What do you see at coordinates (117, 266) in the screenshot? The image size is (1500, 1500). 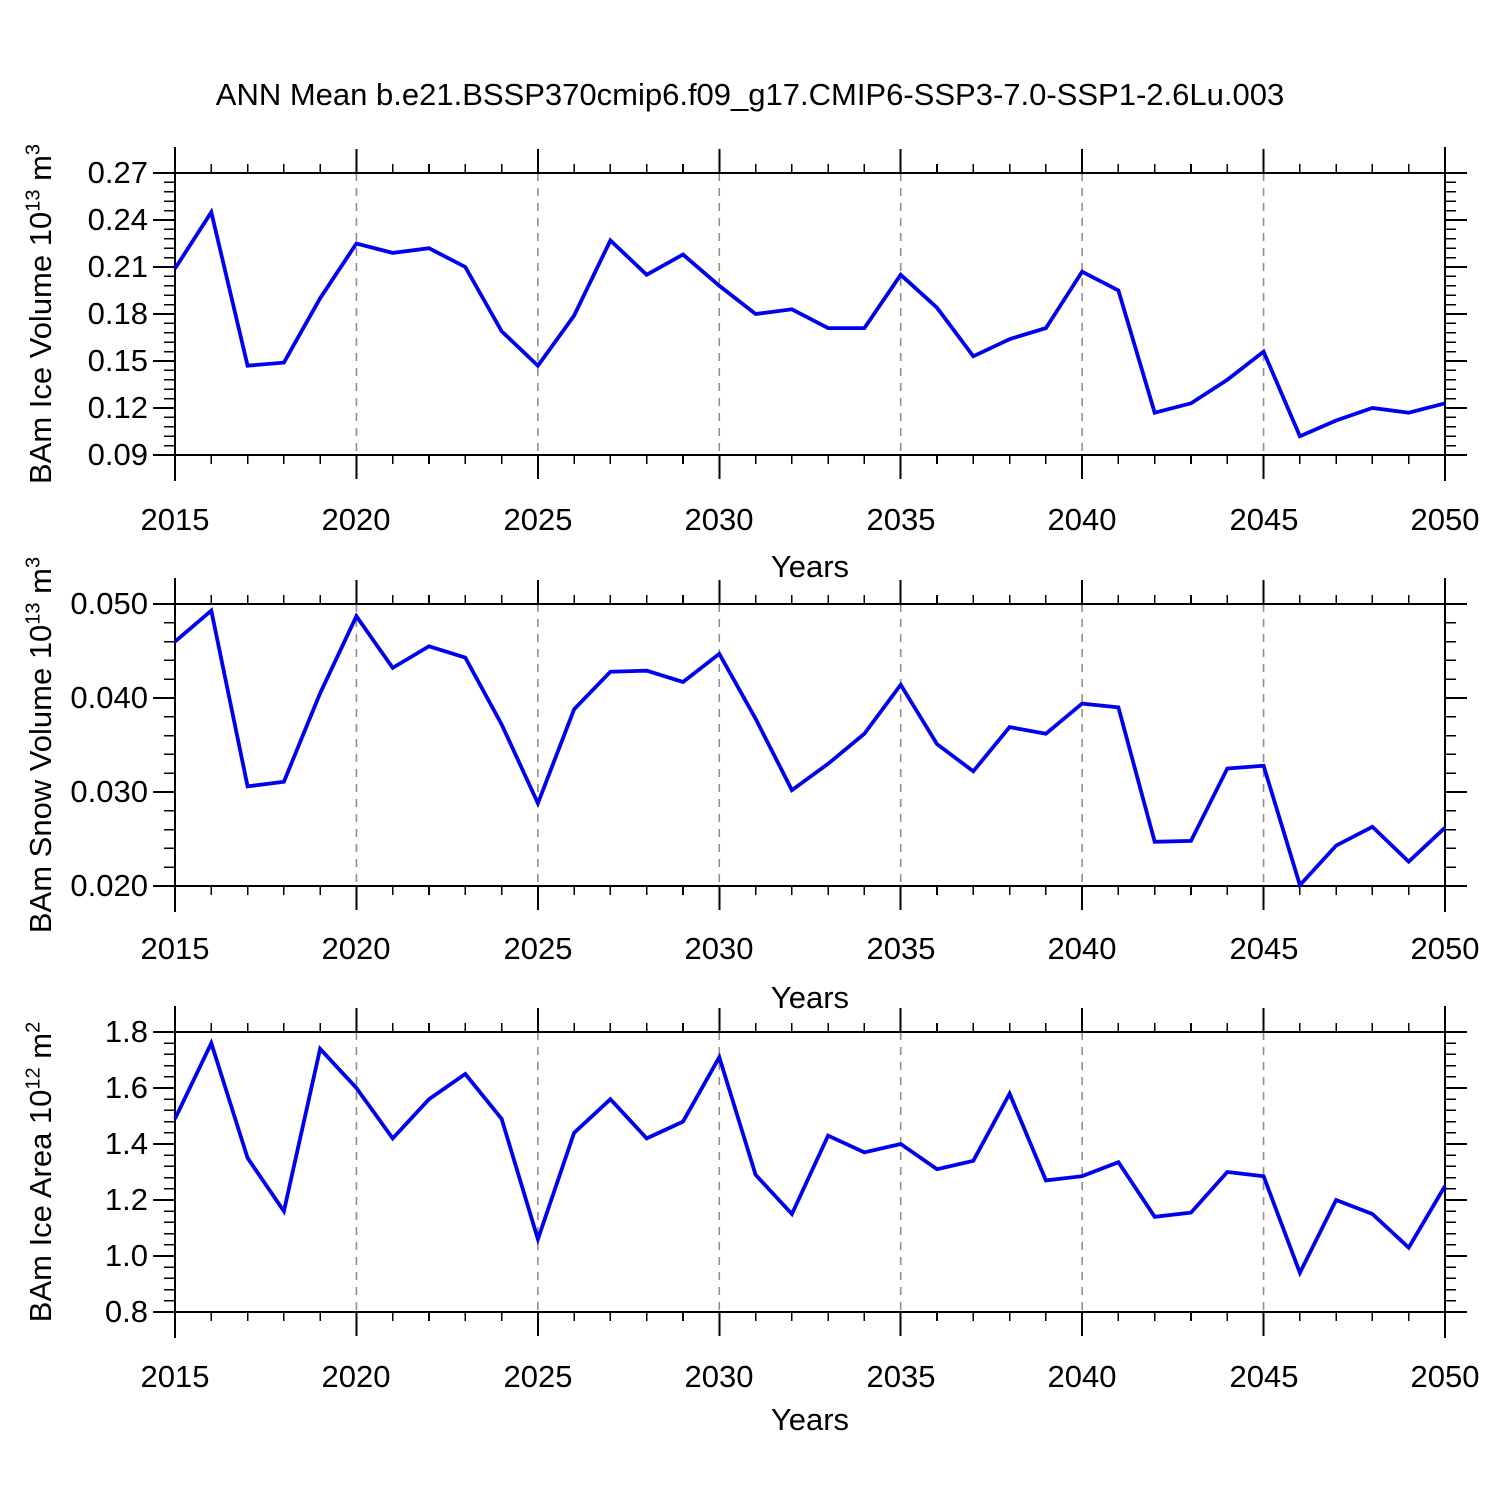 I see `y-tick-label: 0.21` at bounding box center [117, 266].